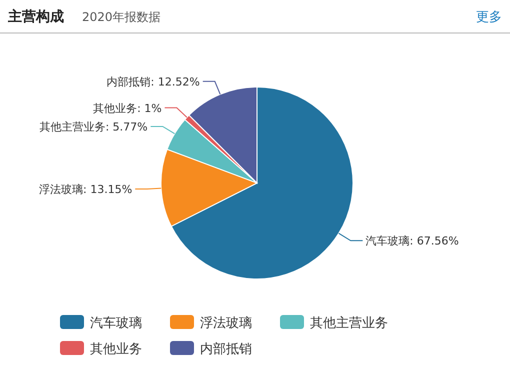 Image resolution: width=510 pixels, height=373 pixels. I want to click on data-label: 内部抵销: 12.52%, so click(153, 81).